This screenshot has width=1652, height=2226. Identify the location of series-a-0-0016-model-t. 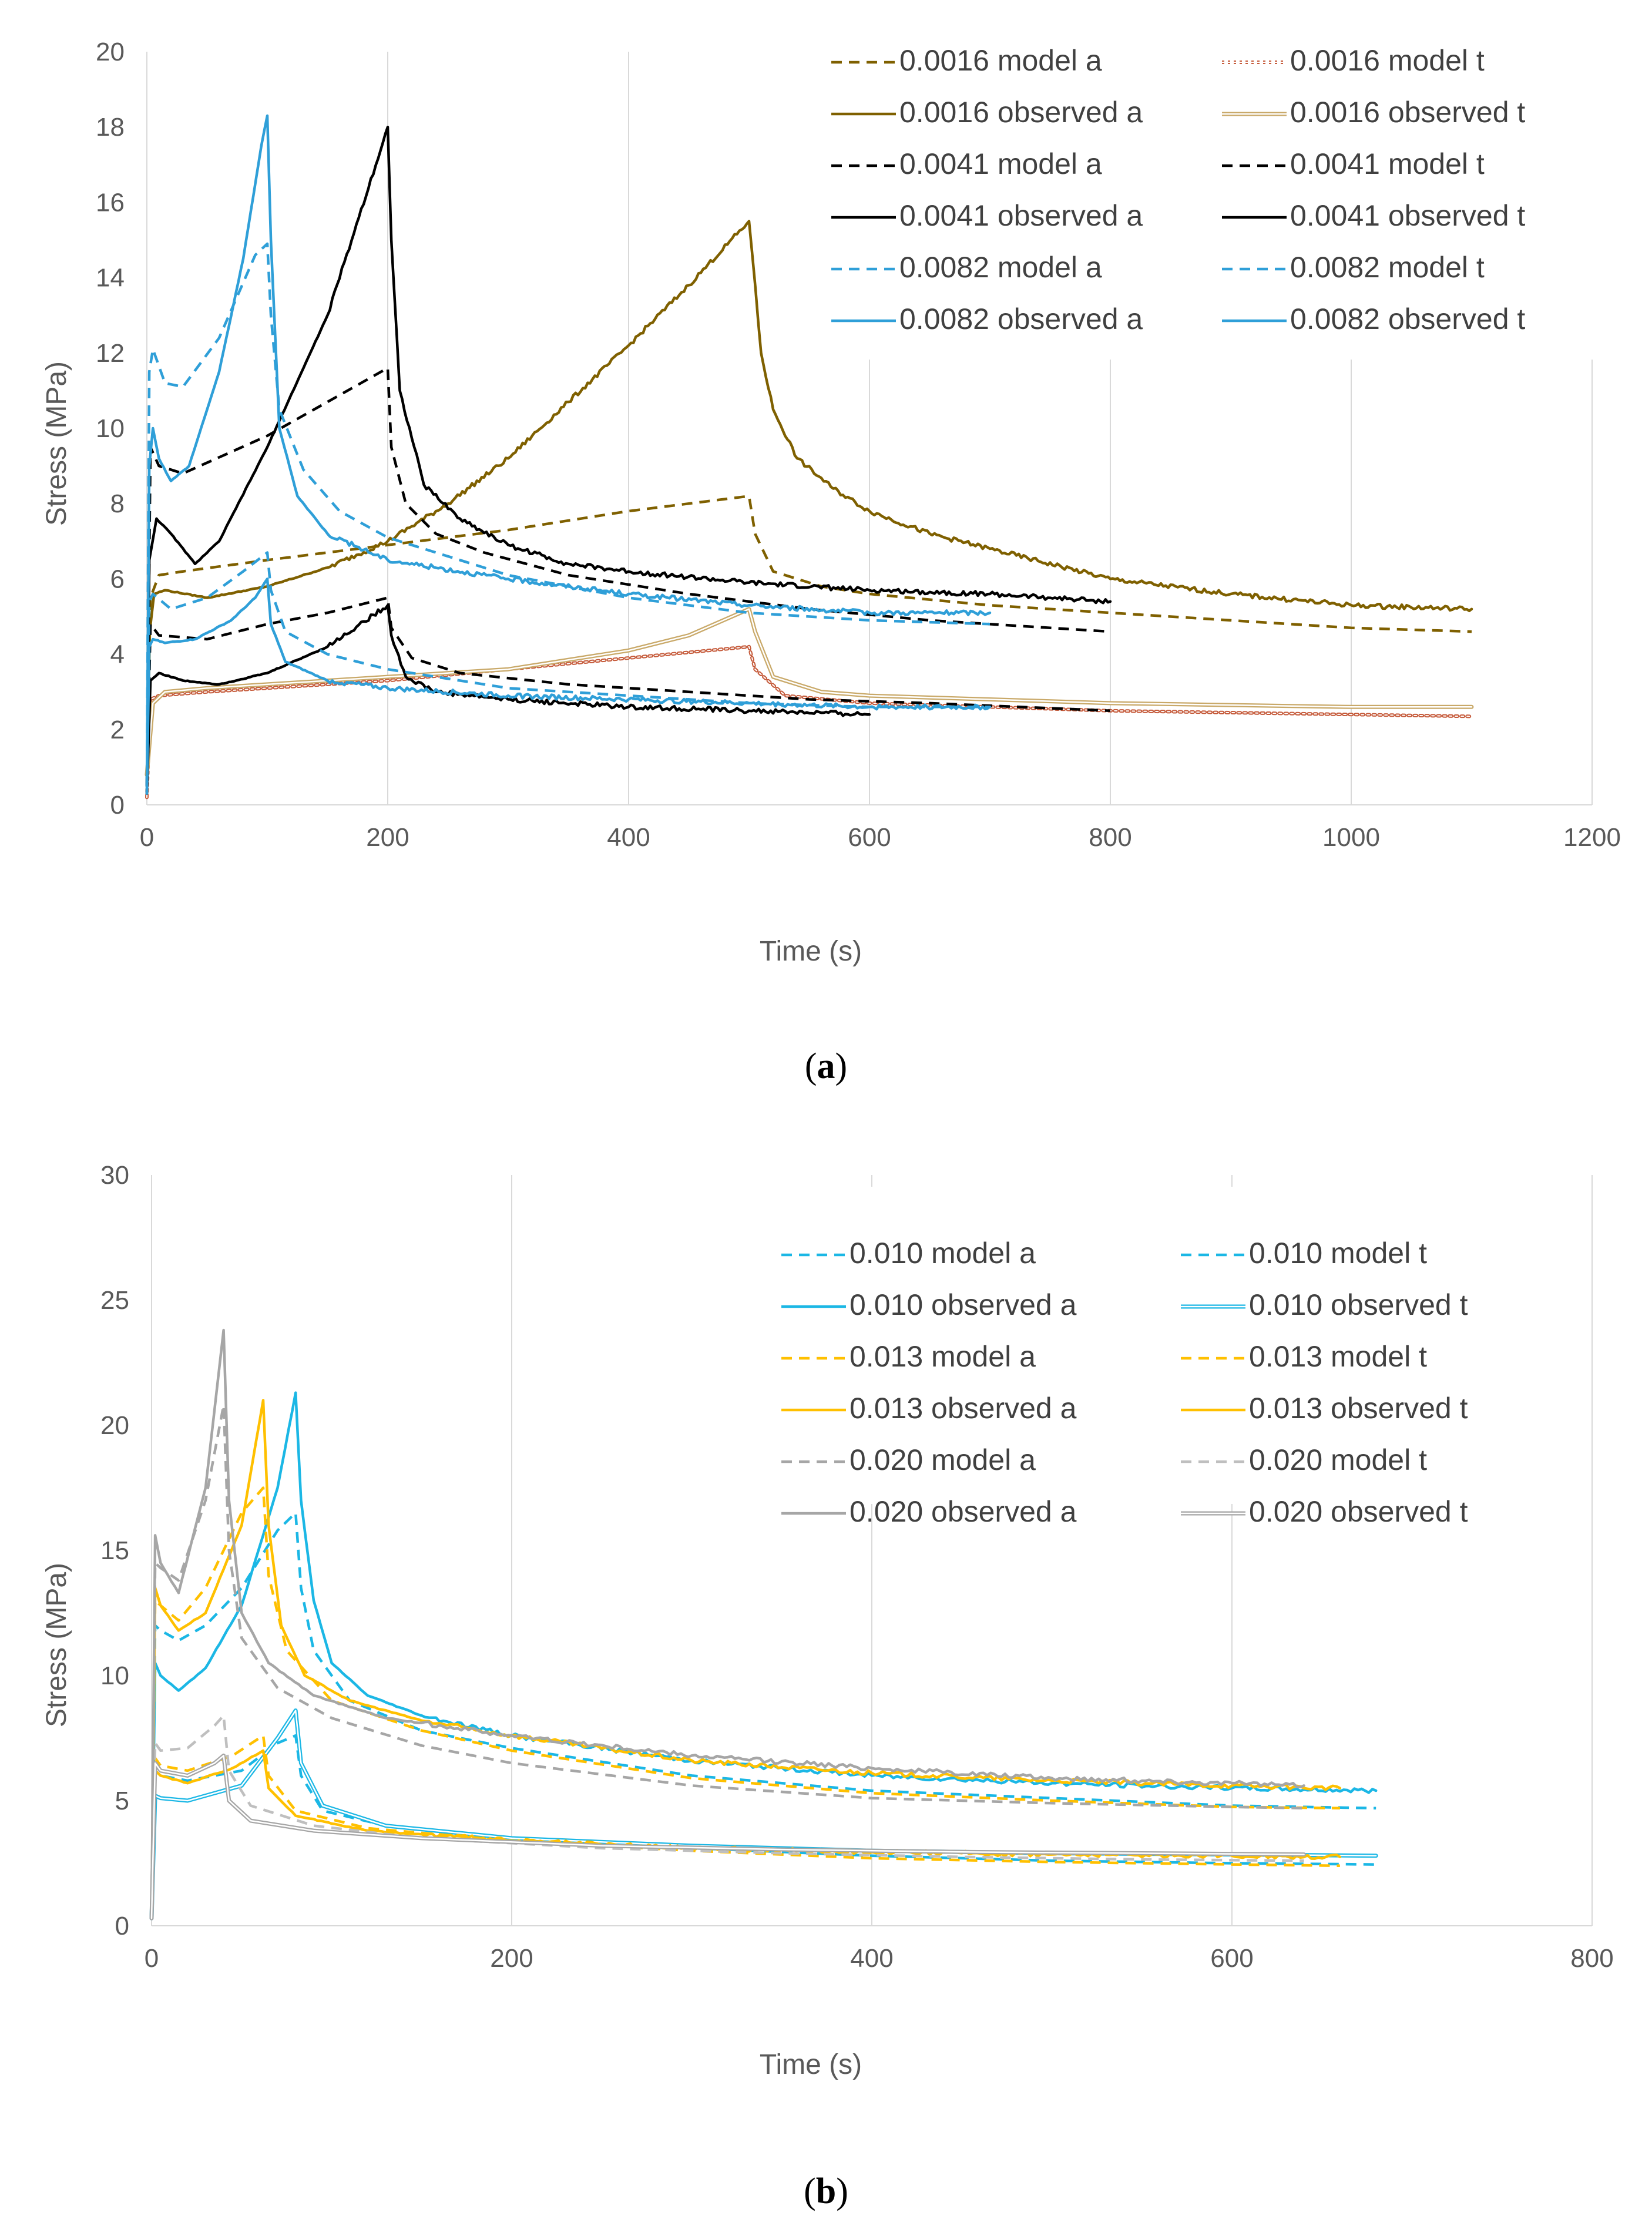
(809, 722).